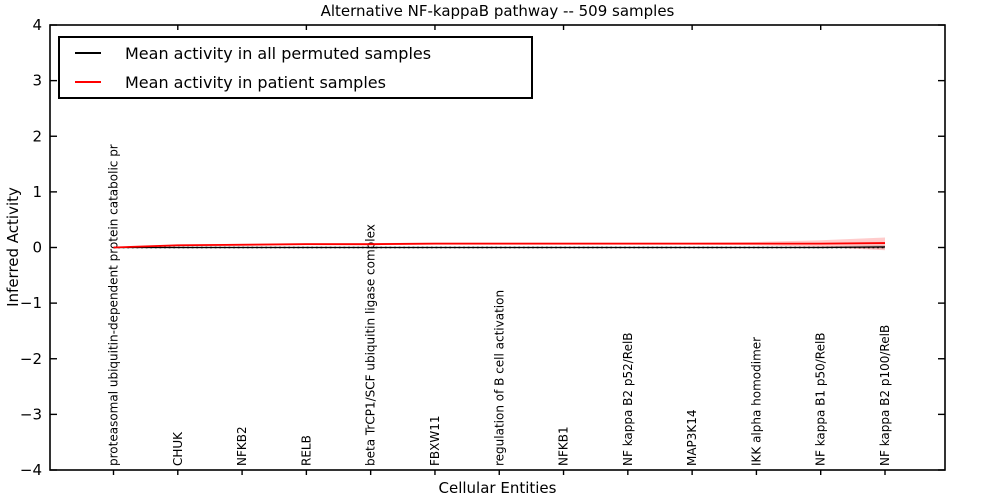 This screenshot has width=1000, height=500. Describe the element at coordinates (692, 437) in the screenshot. I see `entity-tick-label: MAP3K14` at that location.